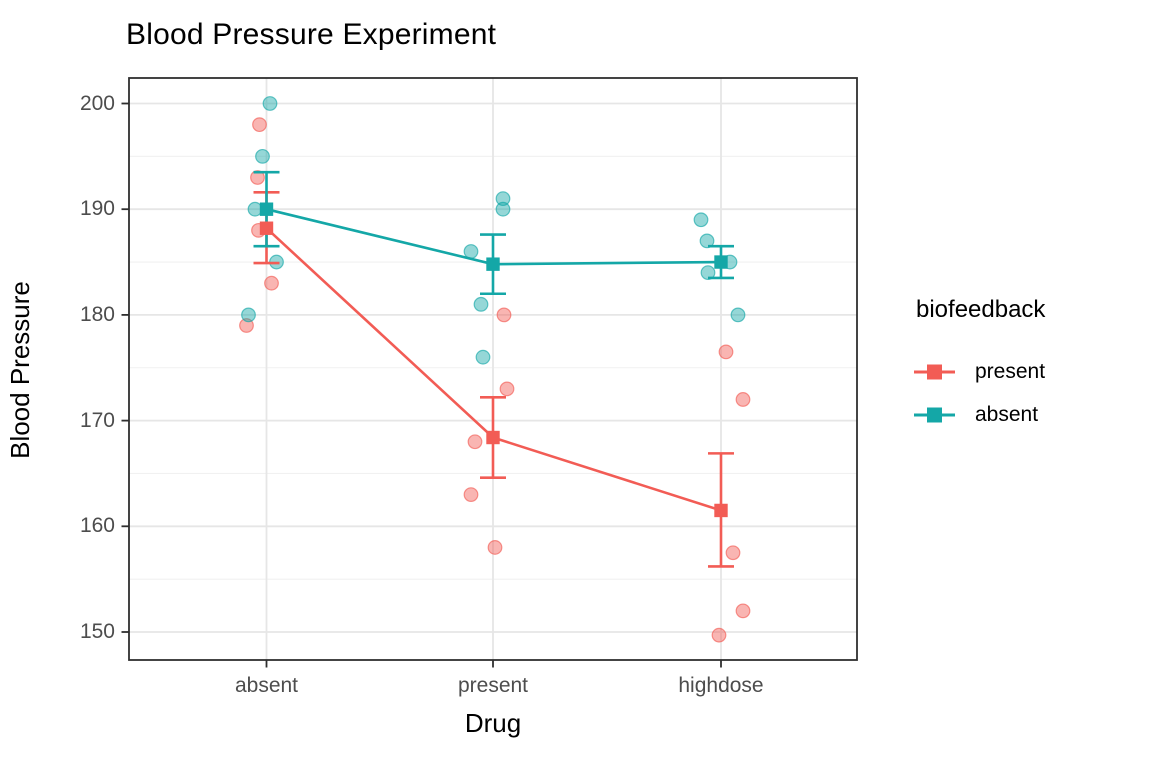  Describe the element at coordinates (97, 420) in the screenshot. I see `y-tick-label: 170` at that location.